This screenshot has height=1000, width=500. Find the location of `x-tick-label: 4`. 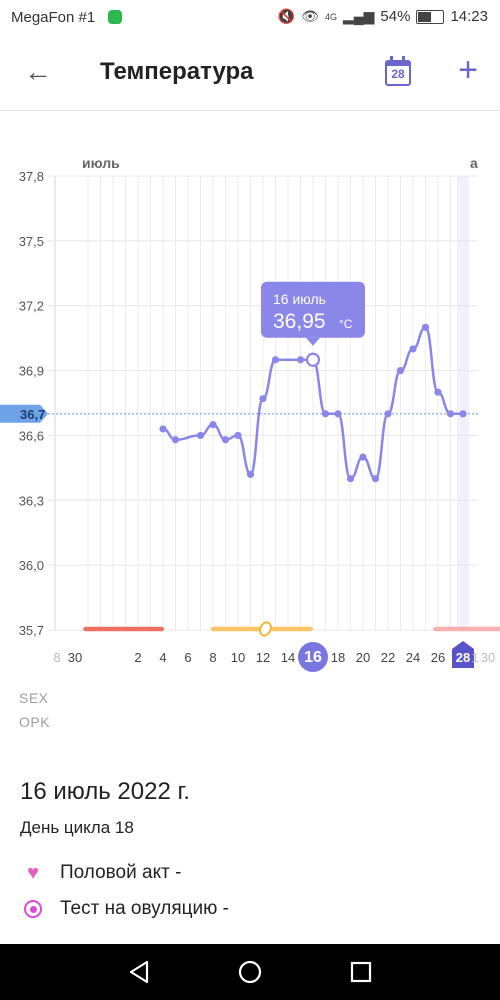

x-tick-label: 4 is located at coordinates (162, 657).